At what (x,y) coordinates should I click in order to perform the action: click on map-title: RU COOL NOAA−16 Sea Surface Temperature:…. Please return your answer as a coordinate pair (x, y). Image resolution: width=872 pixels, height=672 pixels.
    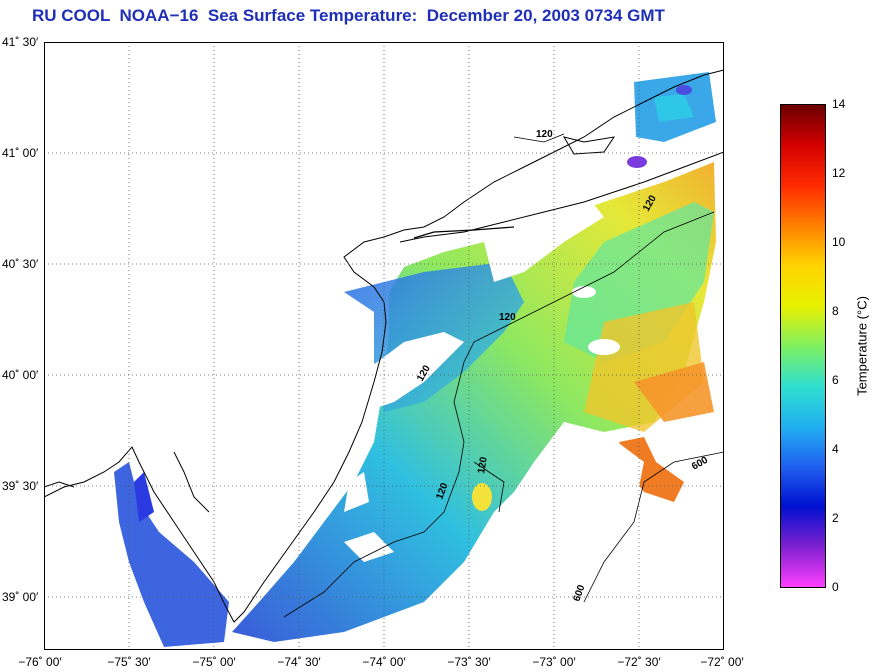
    Looking at the image, I should click on (348, 15).